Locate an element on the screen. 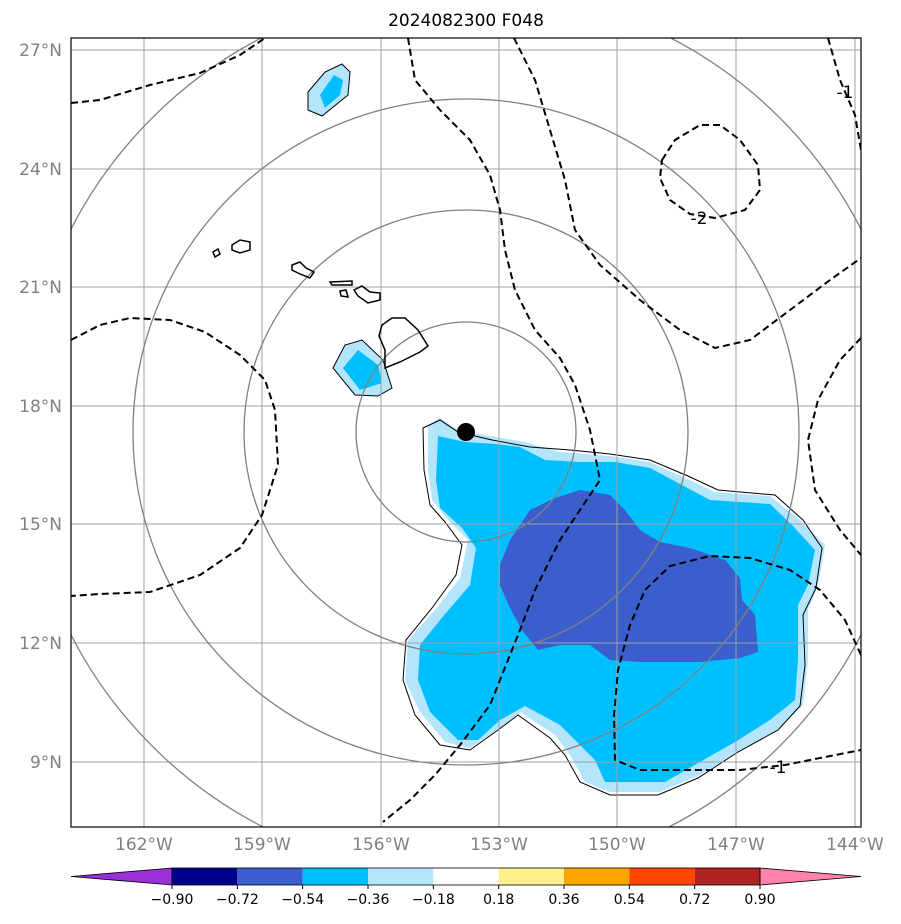 This screenshot has width=901, height=924. colorbar-tick-label: 0.18 is located at coordinates (498, 900).